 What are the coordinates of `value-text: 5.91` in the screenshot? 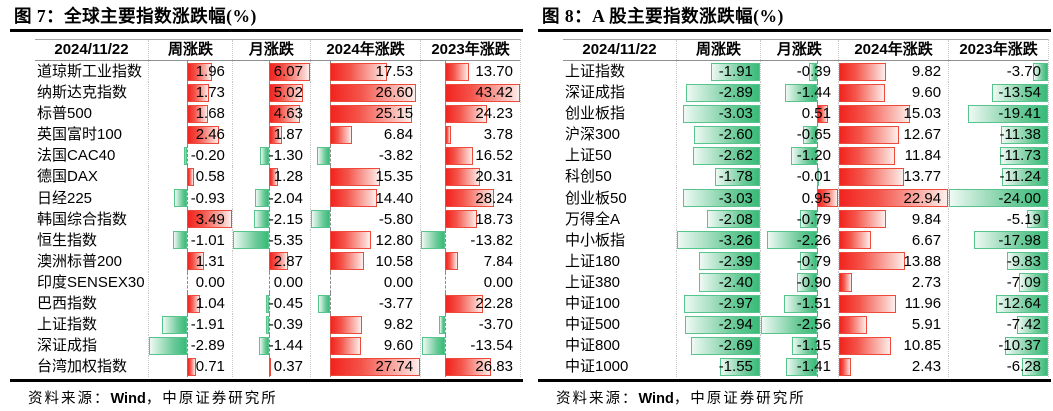 It's located at (926, 325).